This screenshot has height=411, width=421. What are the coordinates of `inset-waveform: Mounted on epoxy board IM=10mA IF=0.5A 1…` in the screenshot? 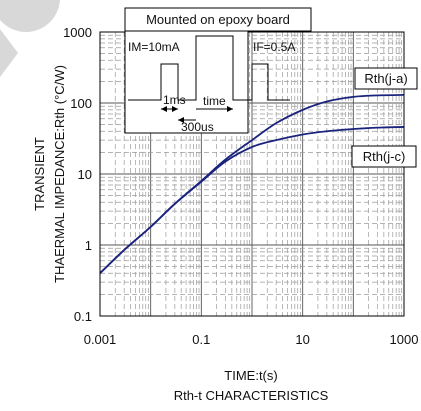 It's located at (218, 70).